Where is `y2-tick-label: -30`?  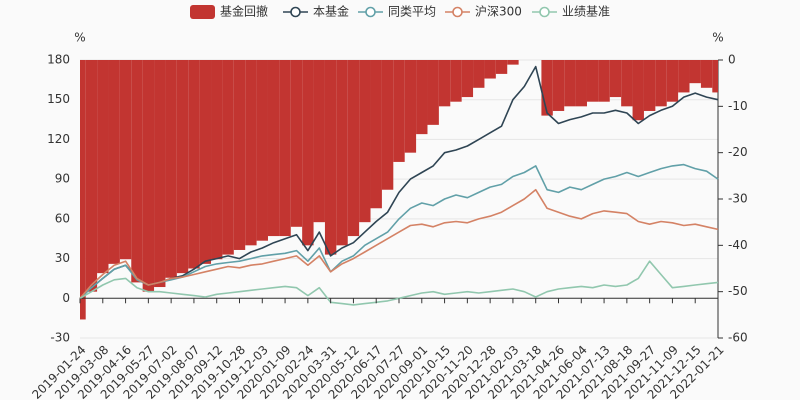 y2-tick-label: -30 is located at coordinates (738, 199).